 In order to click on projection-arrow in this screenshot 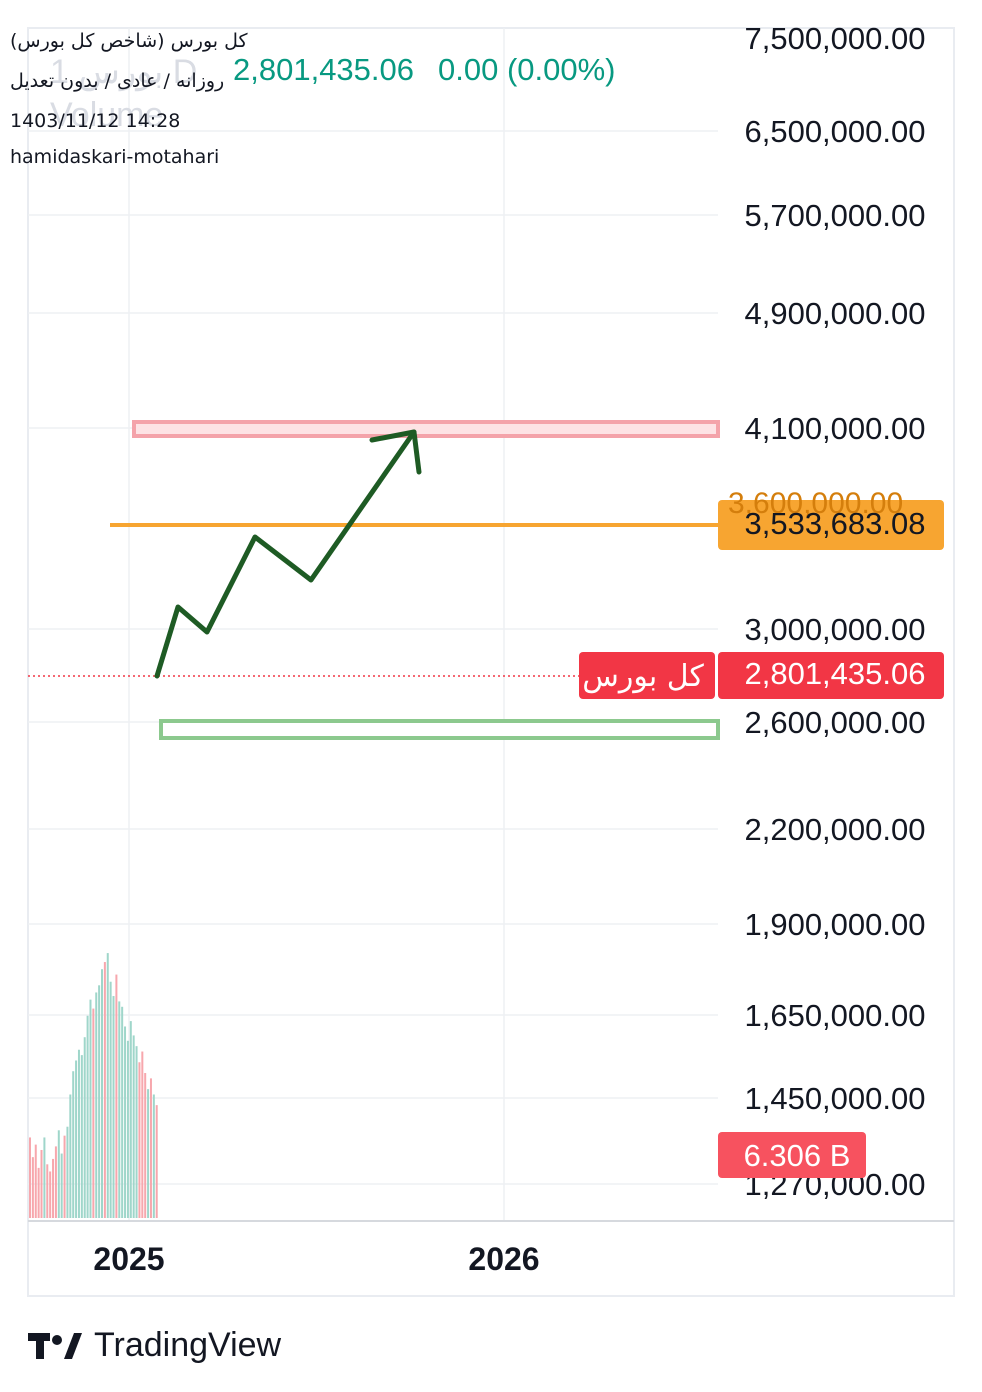, I will do `click(288, 554)`.